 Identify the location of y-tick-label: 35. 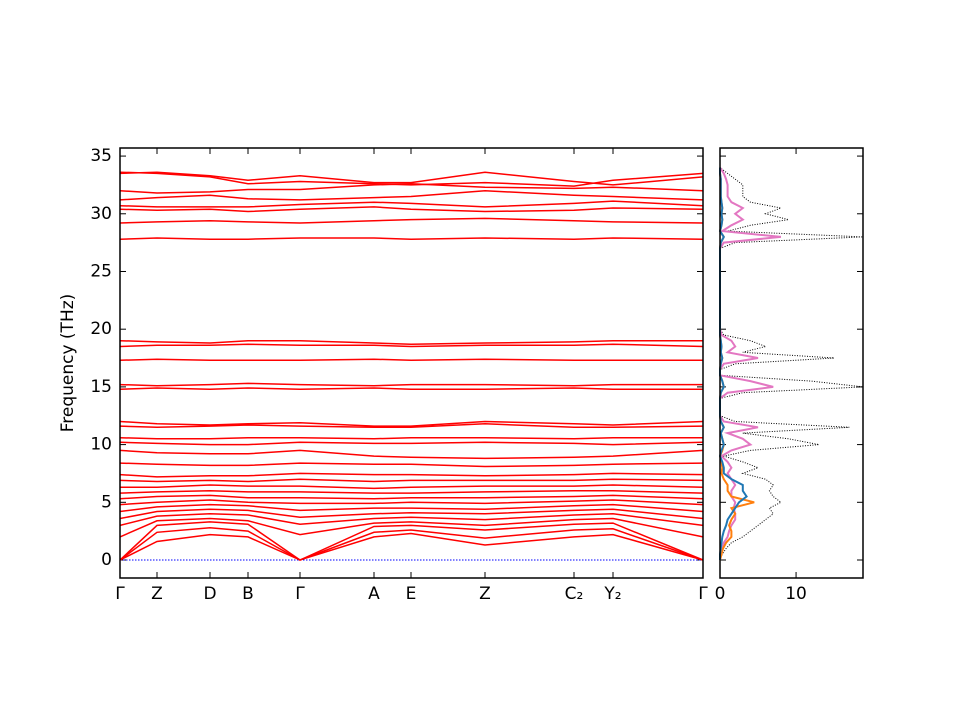
(101, 156).